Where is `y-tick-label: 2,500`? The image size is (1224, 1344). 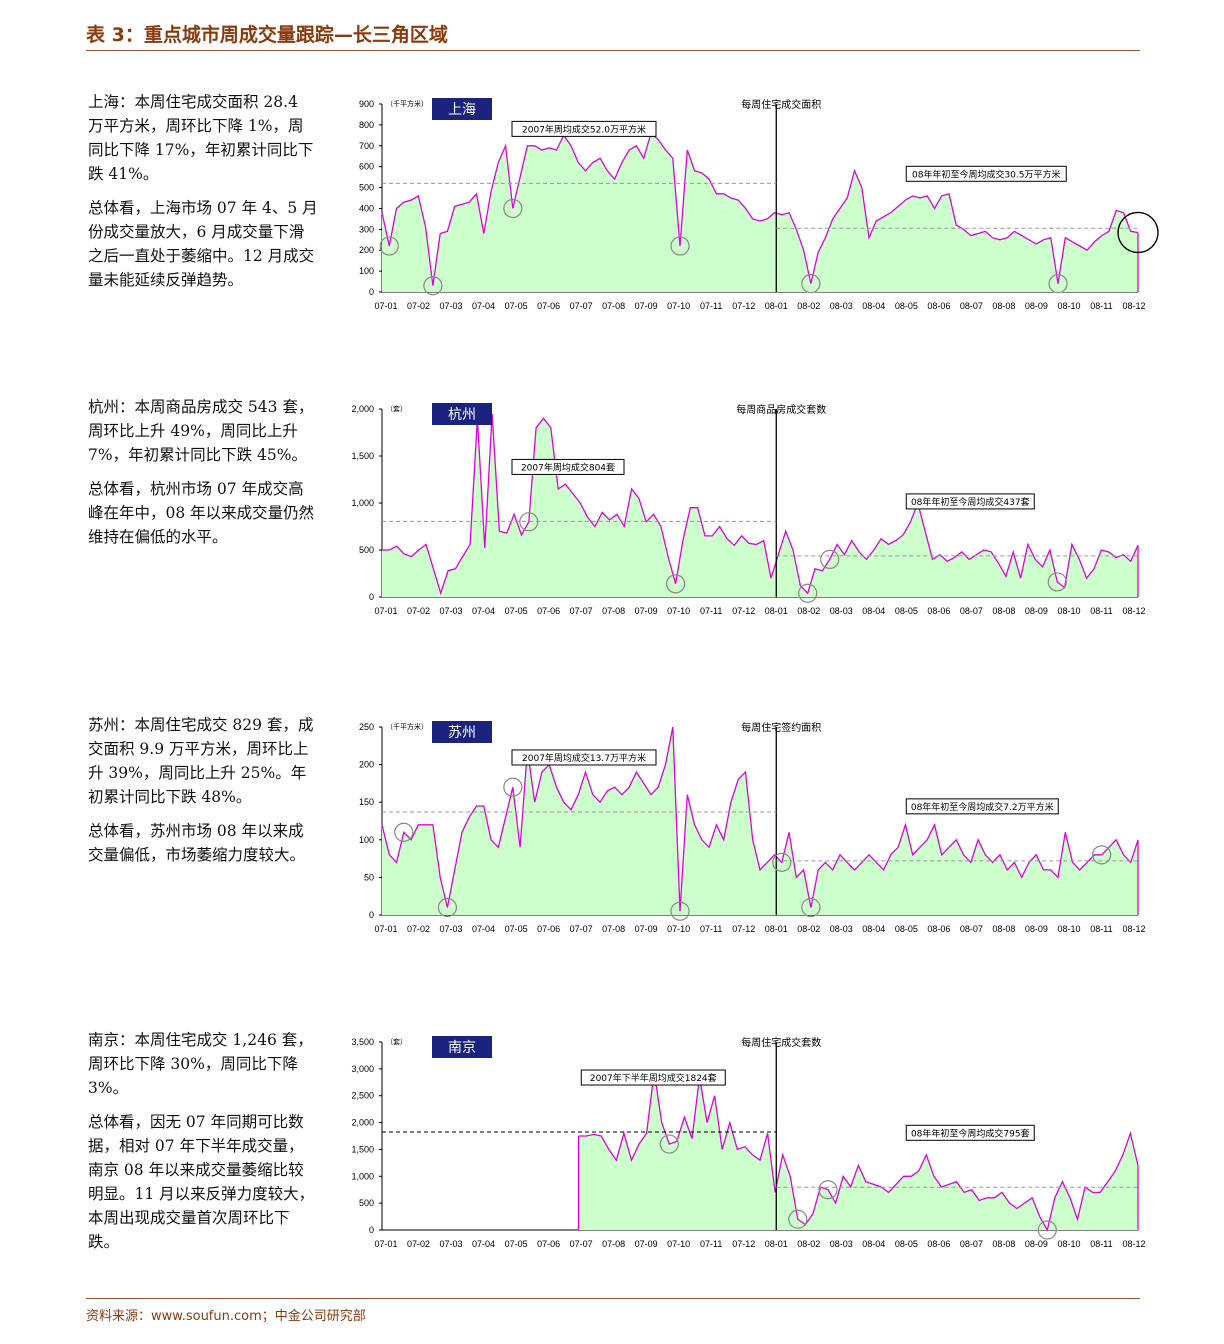 y-tick-label: 2,500 is located at coordinates (362, 1096).